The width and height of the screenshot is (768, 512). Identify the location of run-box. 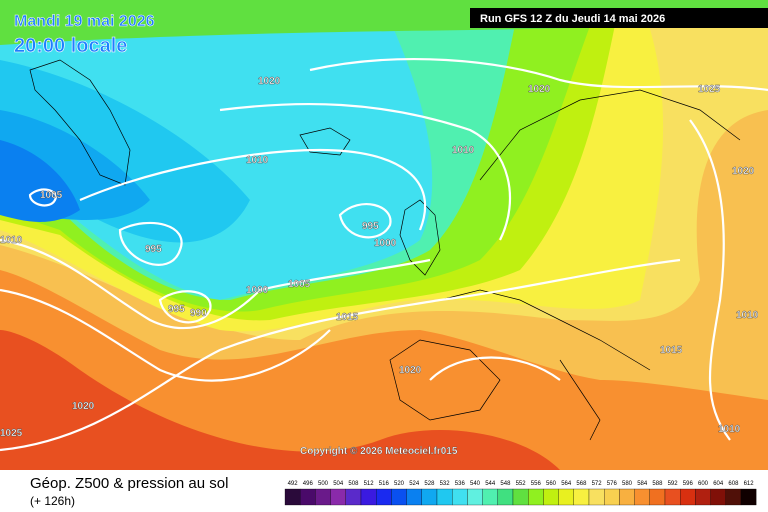
(619, 18).